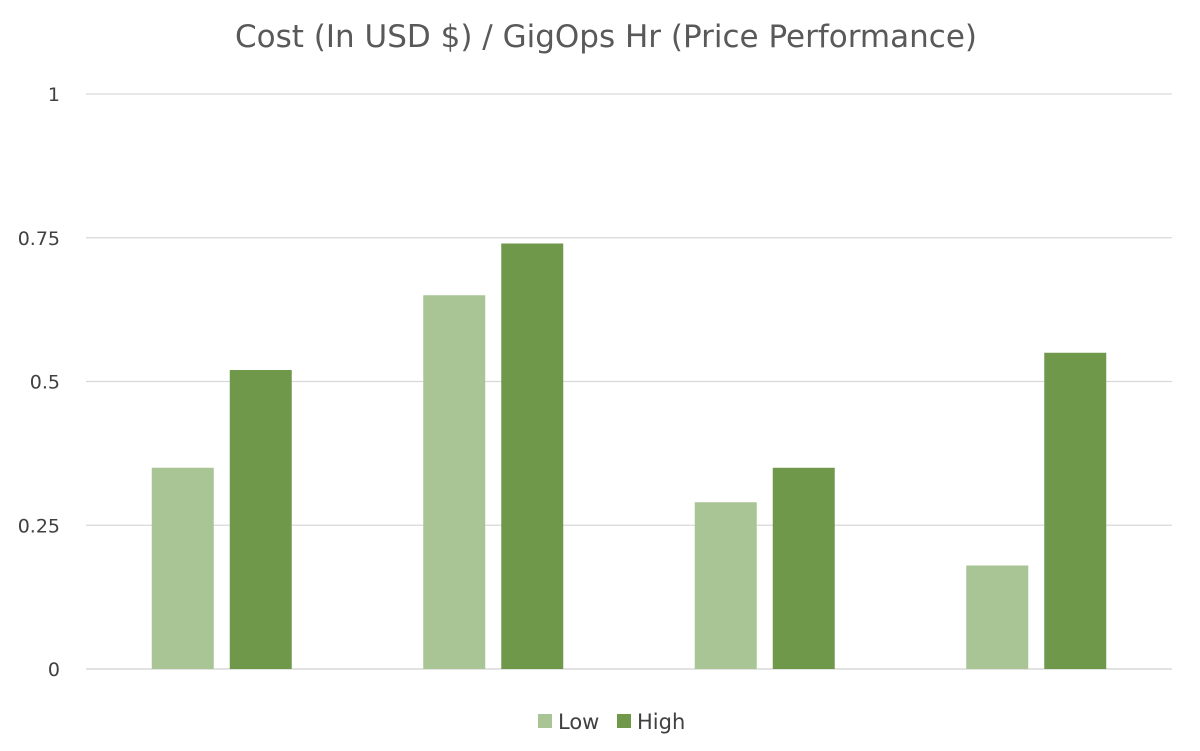 This screenshot has height=751, width=1200. What do you see at coordinates (545, 721) in the screenshot?
I see `legend-swatch-low` at bounding box center [545, 721].